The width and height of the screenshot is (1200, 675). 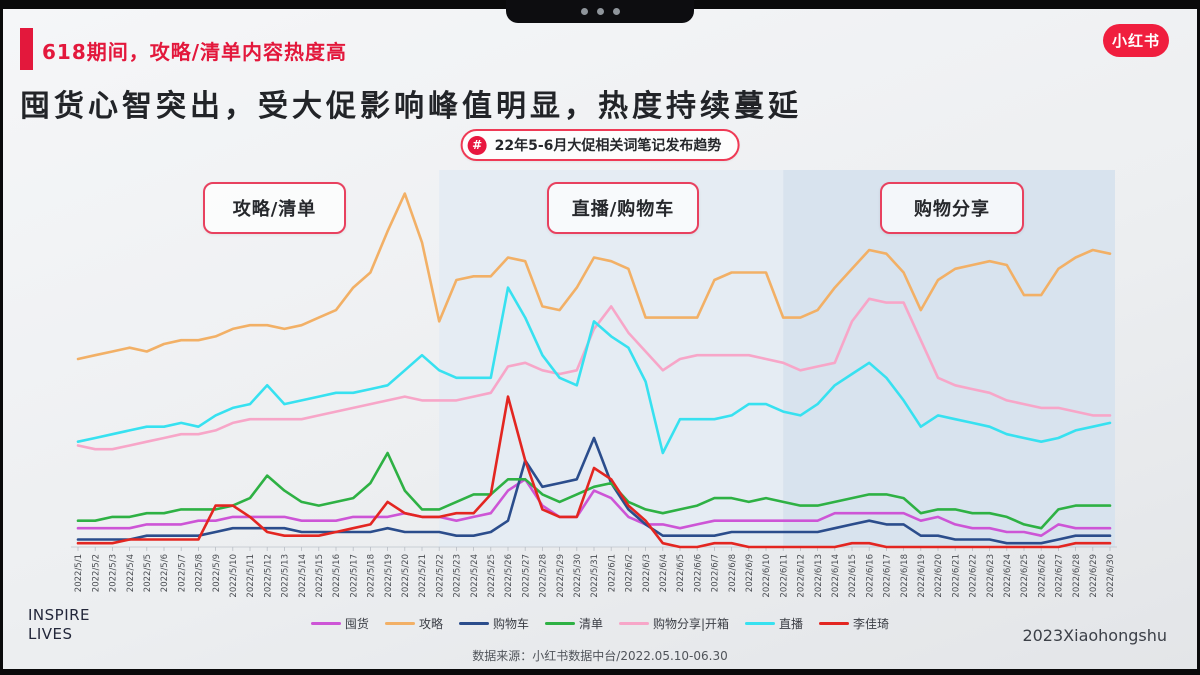 What do you see at coordinates (475, 576) in the screenshot?
I see `x-axis-label: 2022/5/24` at bounding box center [475, 576].